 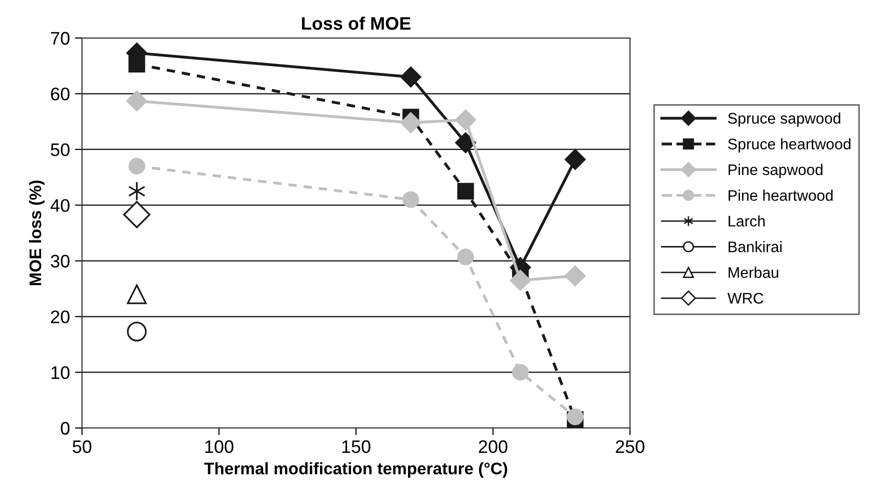 What do you see at coordinates (789, 145) in the screenshot?
I see `legend-label: Spruce heartwood` at bounding box center [789, 145].